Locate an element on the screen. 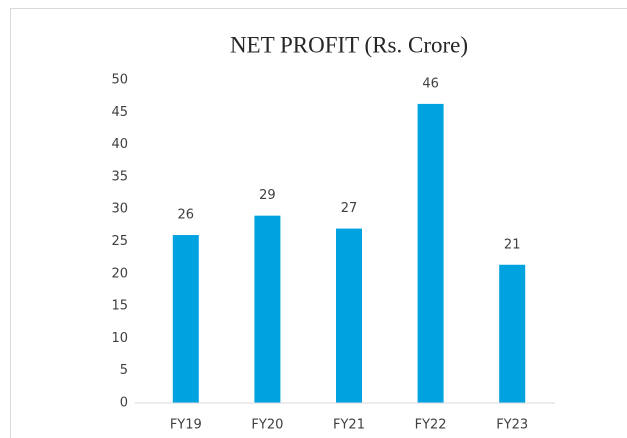 This screenshot has width=627, height=438. x-tick-label: FY20 is located at coordinates (267, 425).